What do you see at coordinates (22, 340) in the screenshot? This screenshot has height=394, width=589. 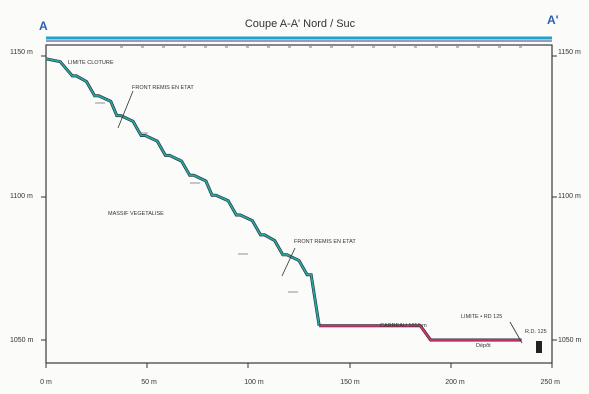 I see `y-tick-label-left-bottom: 1050 m` at bounding box center [22, 340].